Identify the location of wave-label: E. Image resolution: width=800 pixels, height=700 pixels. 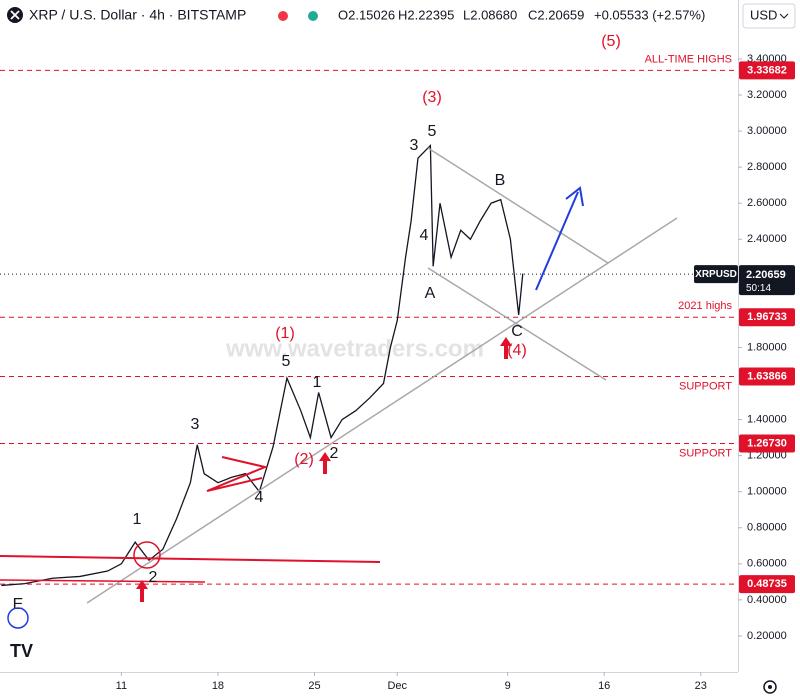
(18, 604).